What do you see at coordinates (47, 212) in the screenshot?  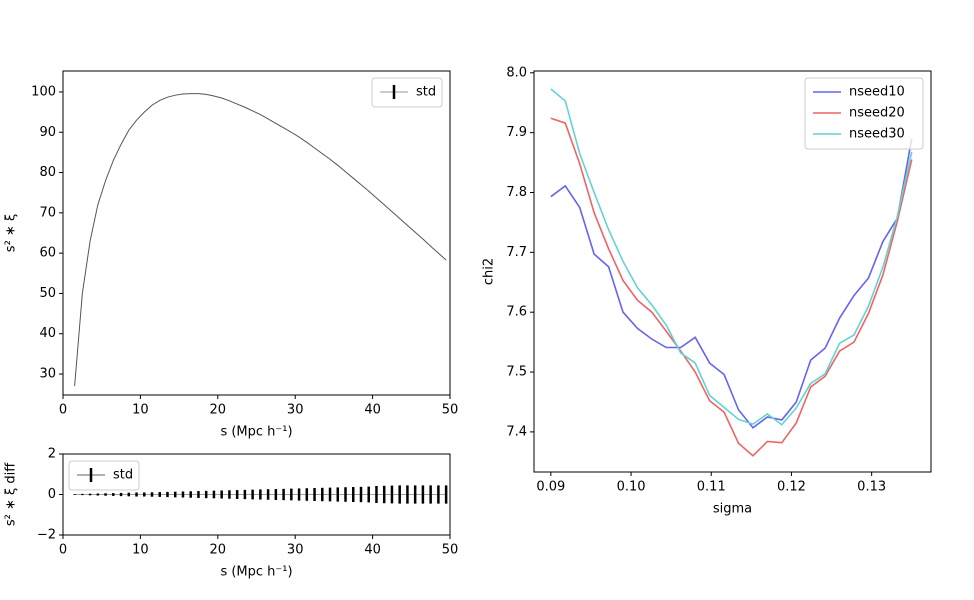 I see `y-tick-label: 70` at bounding box center [47, 212].